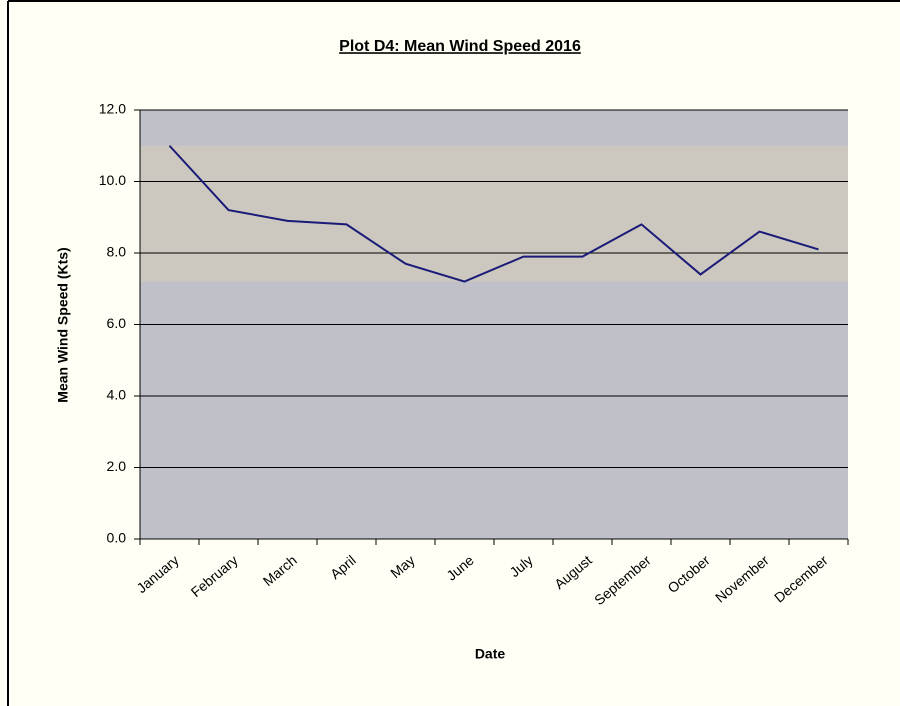 The image size is (900, 706). Describe the element at coordinates (573, 572) in the screenshot. I see `x-tick-label: August` at that location.